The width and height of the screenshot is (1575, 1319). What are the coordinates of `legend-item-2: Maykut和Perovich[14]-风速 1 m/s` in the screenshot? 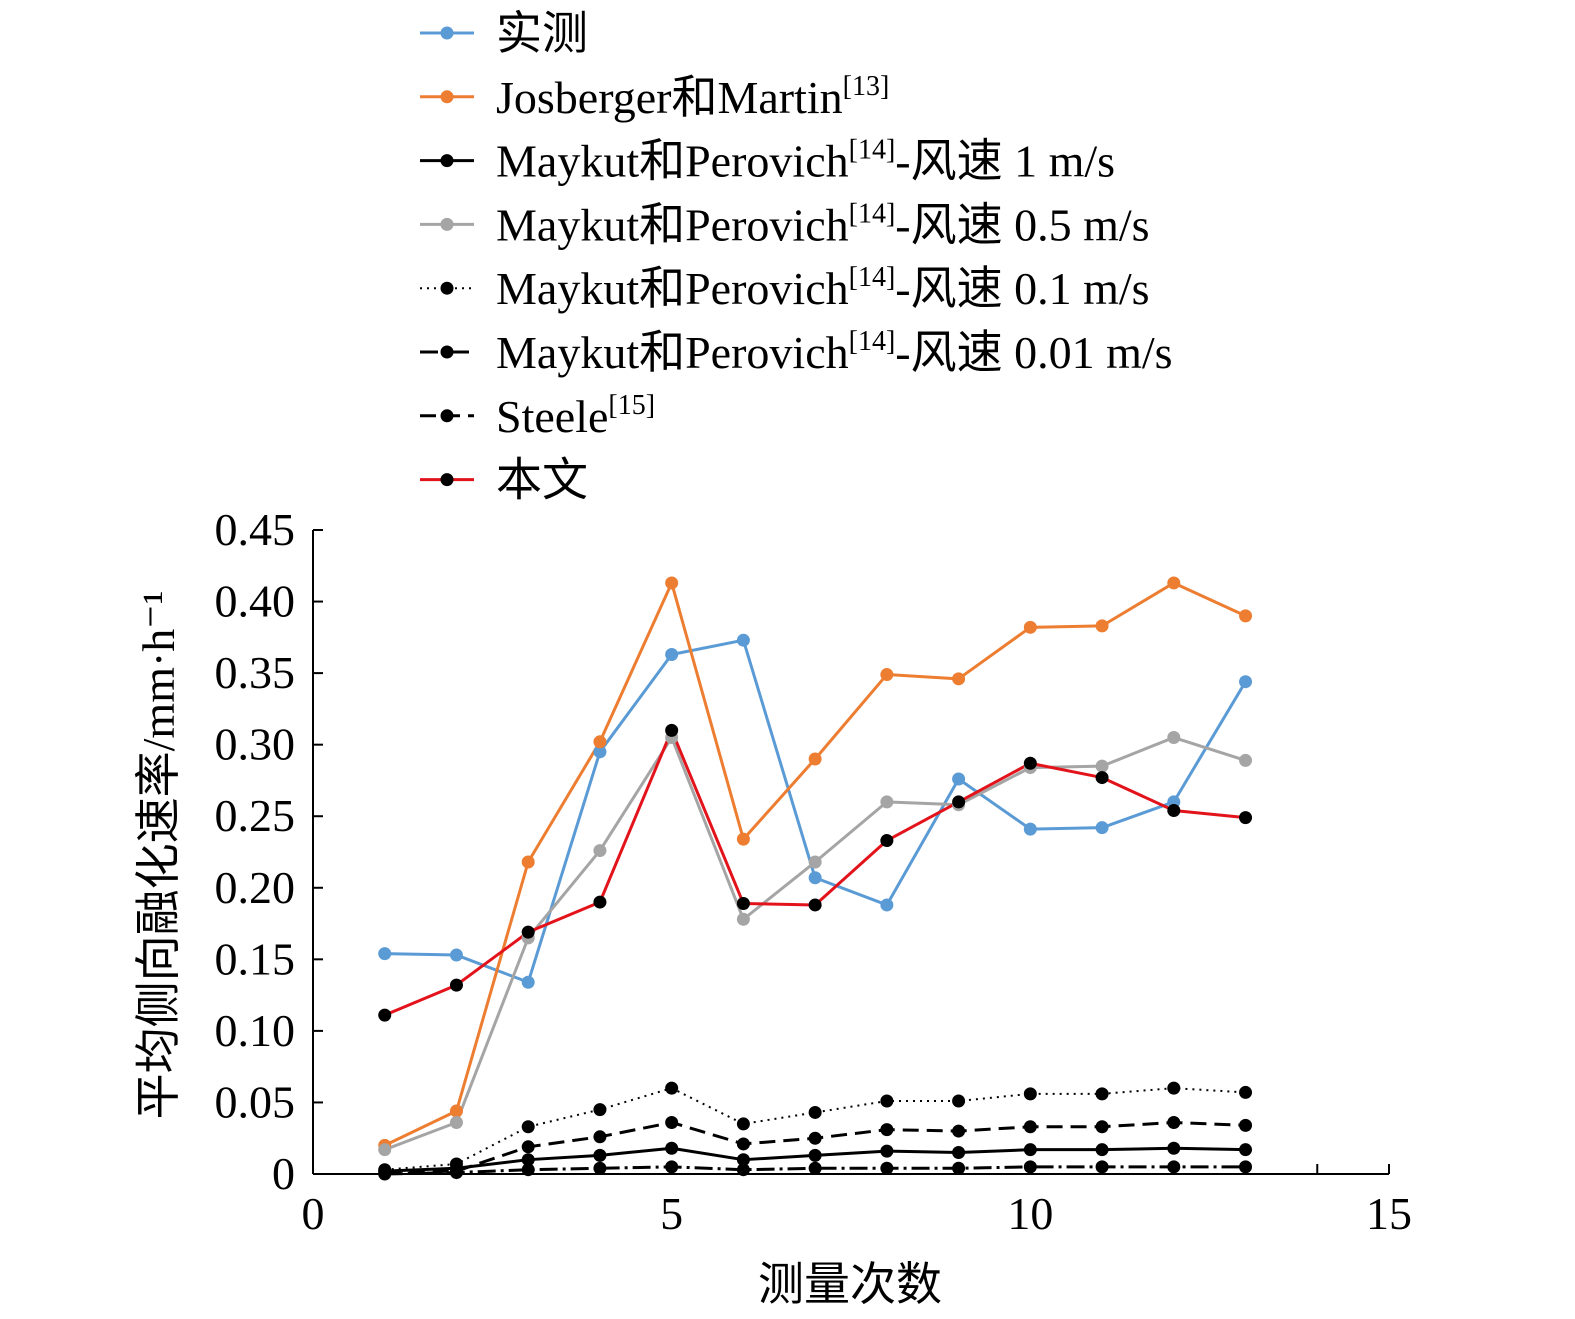 It's located at (767, 161).